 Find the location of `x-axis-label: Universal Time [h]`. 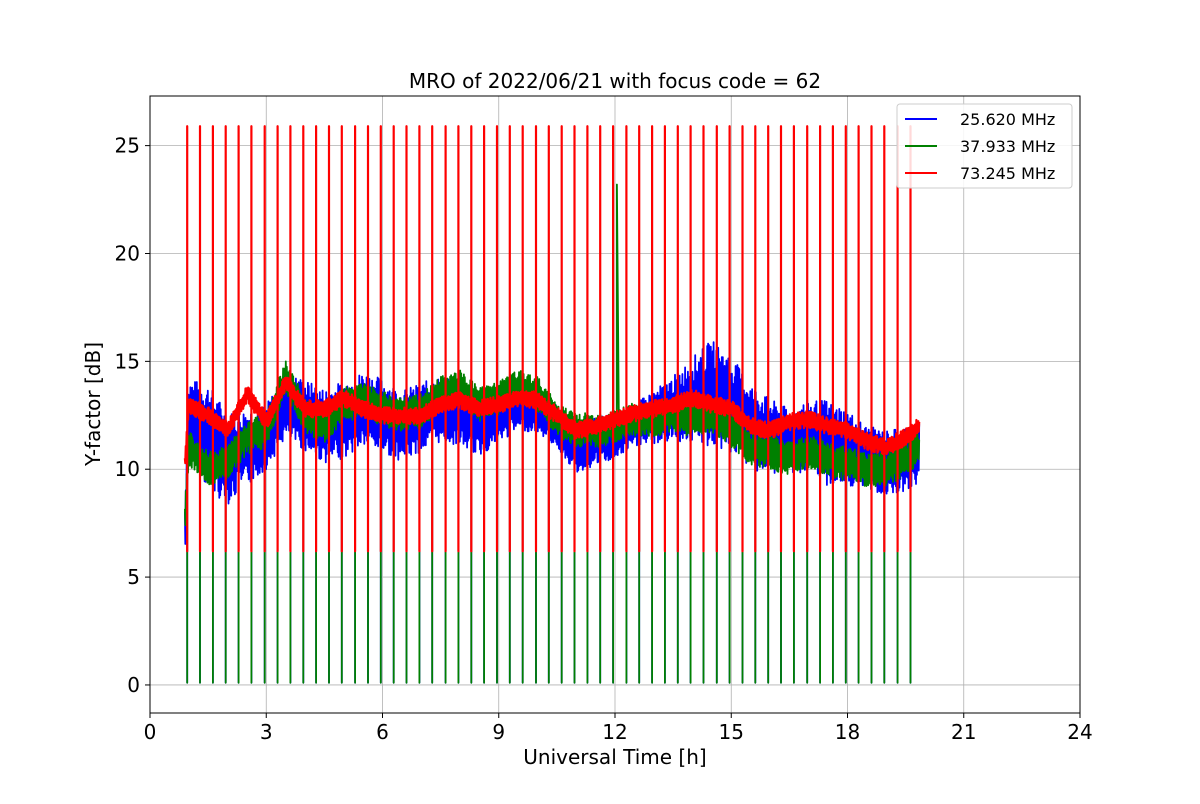

x-axis-label: Universal Time [h] is located at coordinates (614, 757).